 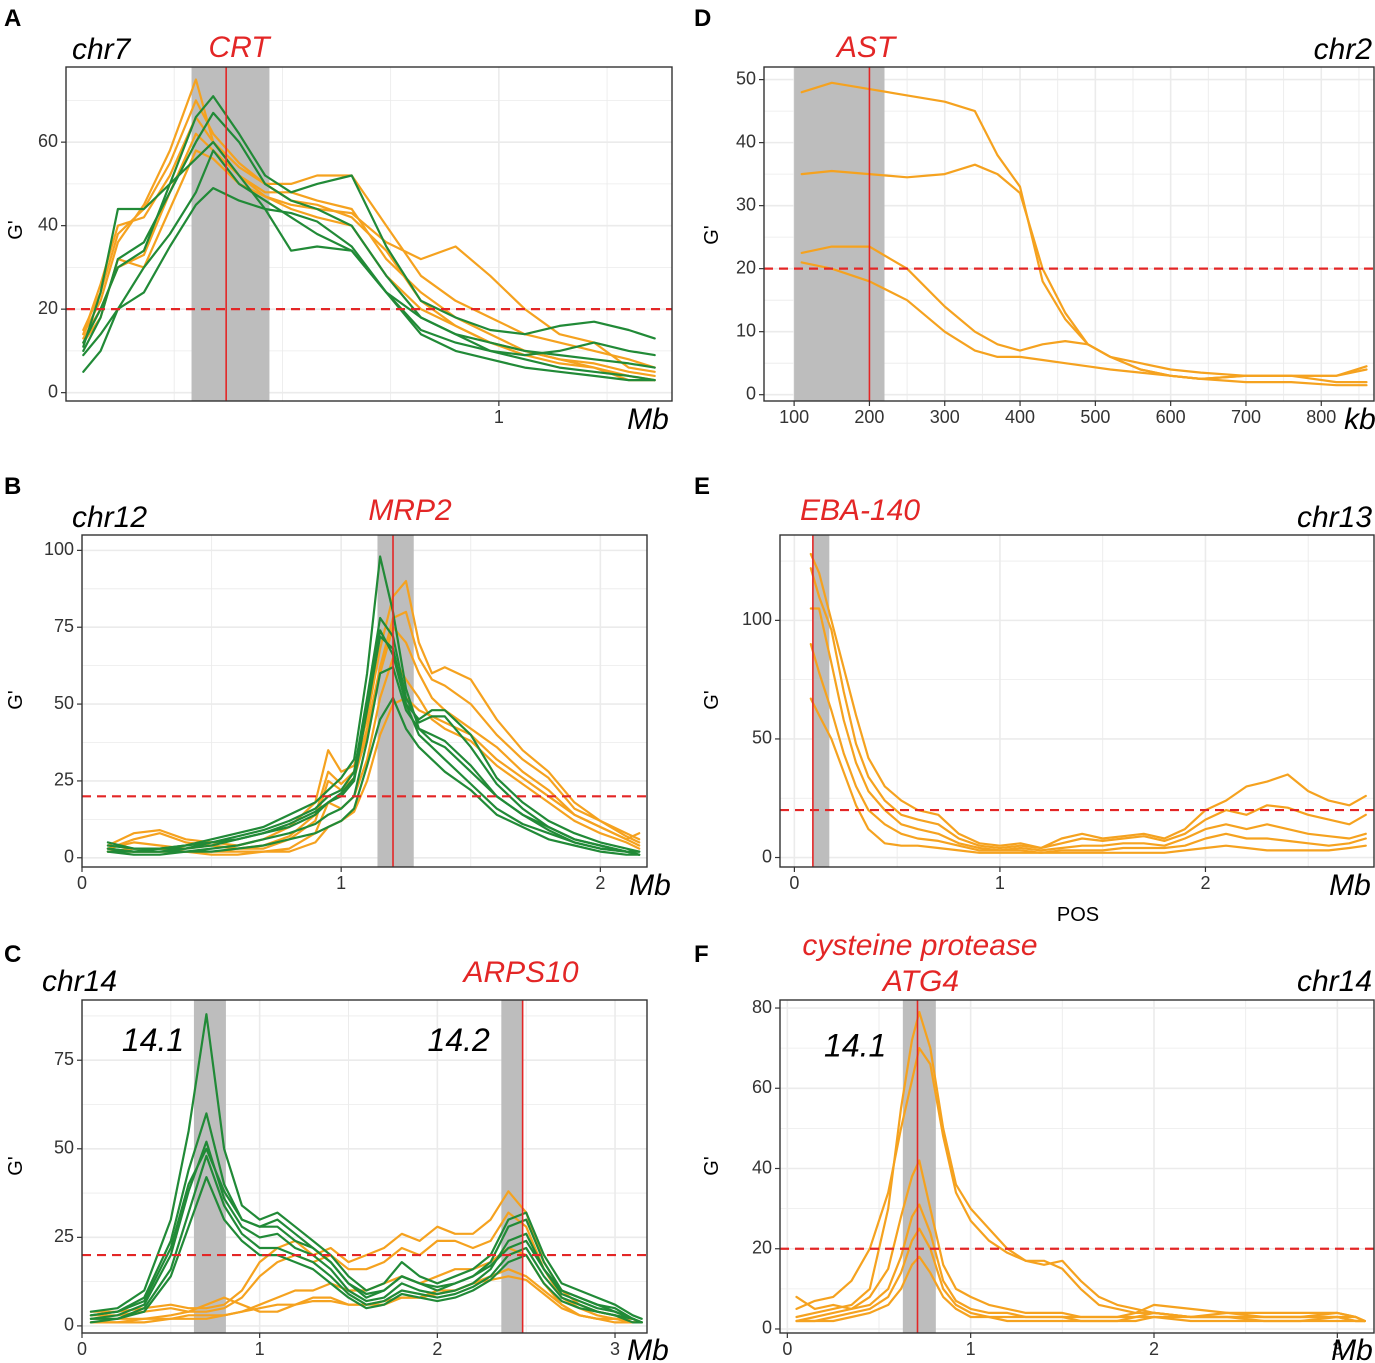 I want to click on chromosome-label: chr13, so click(x=1334, y=517).